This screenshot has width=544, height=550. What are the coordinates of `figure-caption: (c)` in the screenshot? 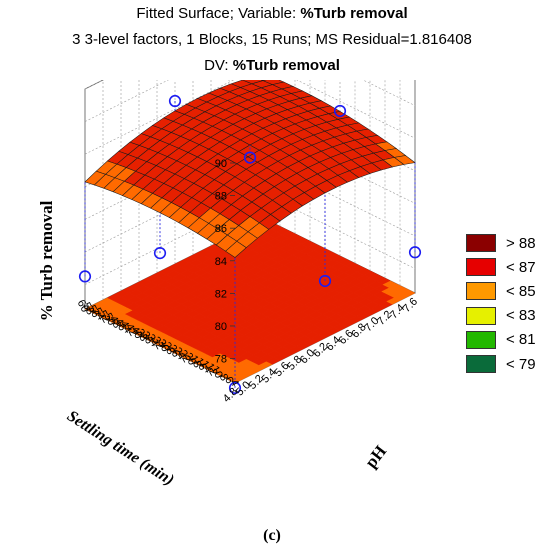 It's located at (272, 535).